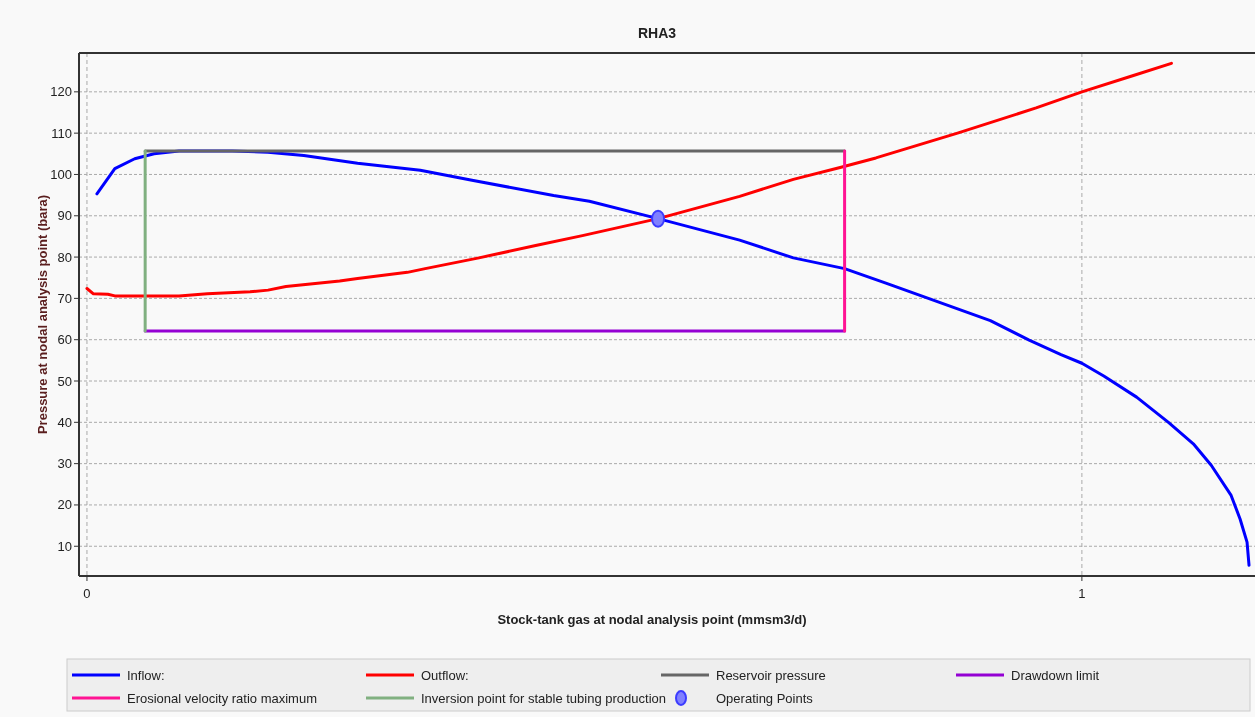 Image resolution: width=1255 pixels, height=717 pixels. Describe the element at coordinates (64, 464) in the screenshot. I see `y-tick-label: 30` at that location.